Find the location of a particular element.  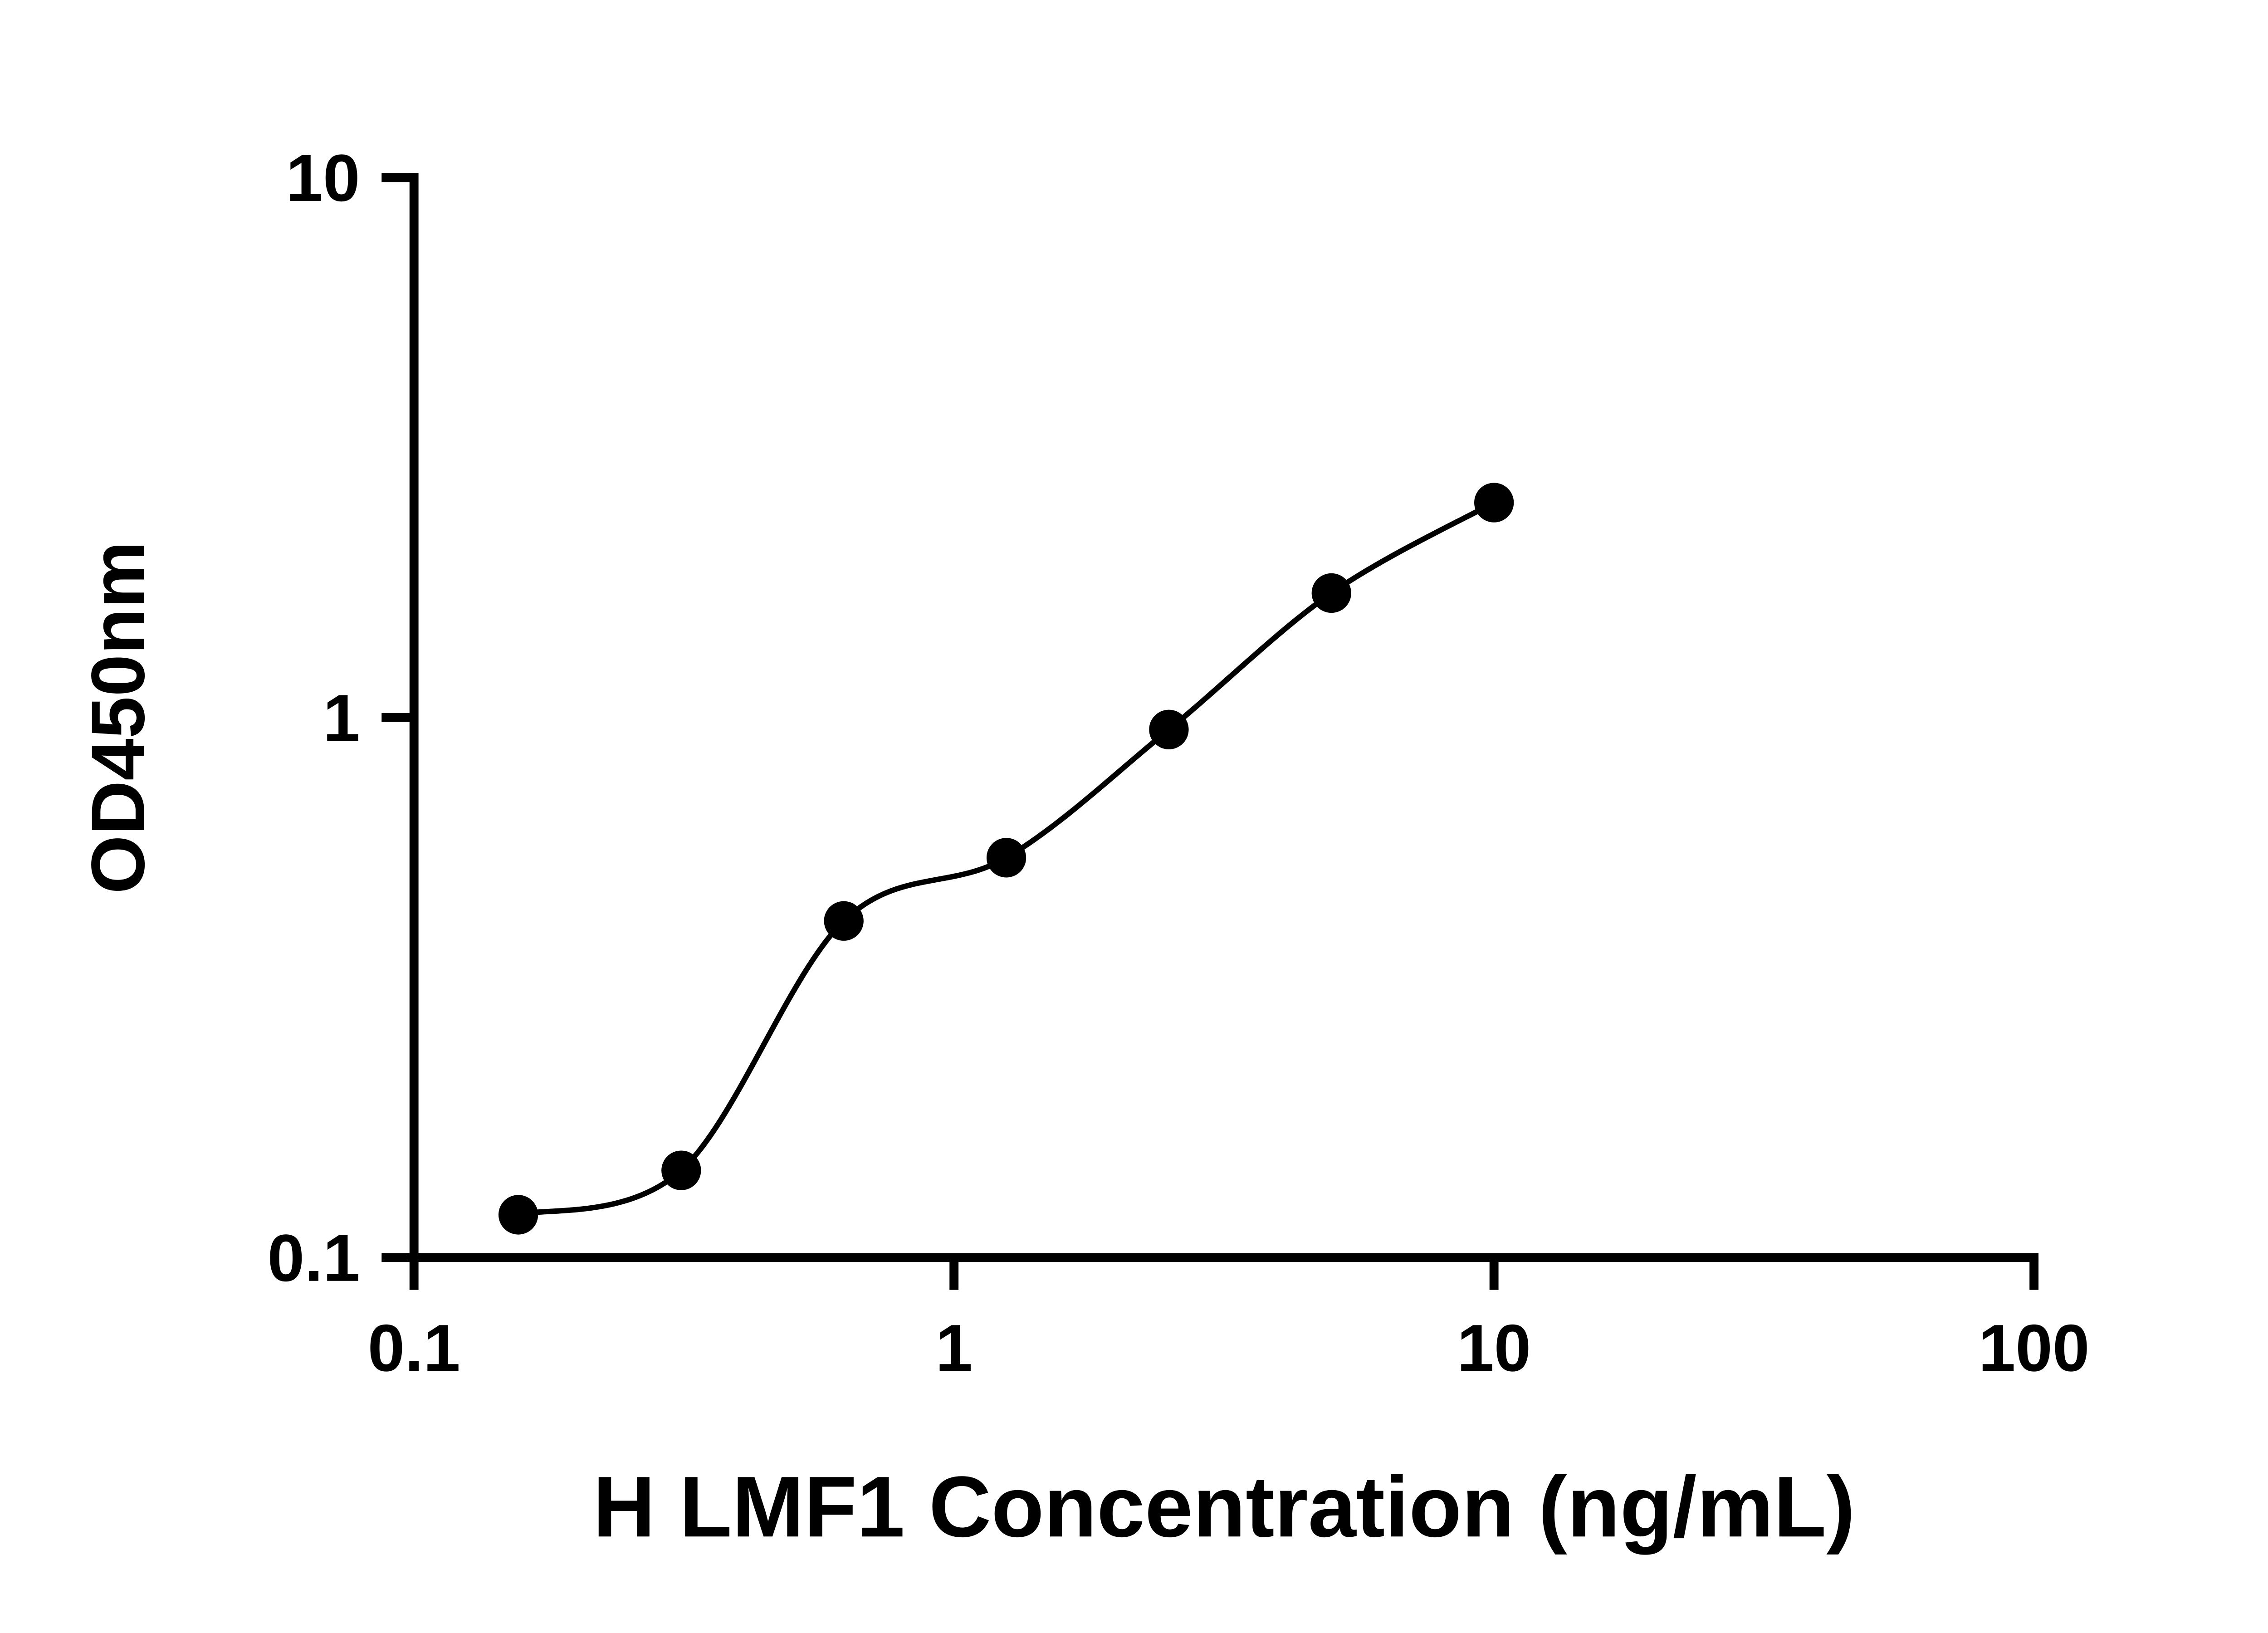

x-tick-label: 10 is located at coordinates (1494, 1348).